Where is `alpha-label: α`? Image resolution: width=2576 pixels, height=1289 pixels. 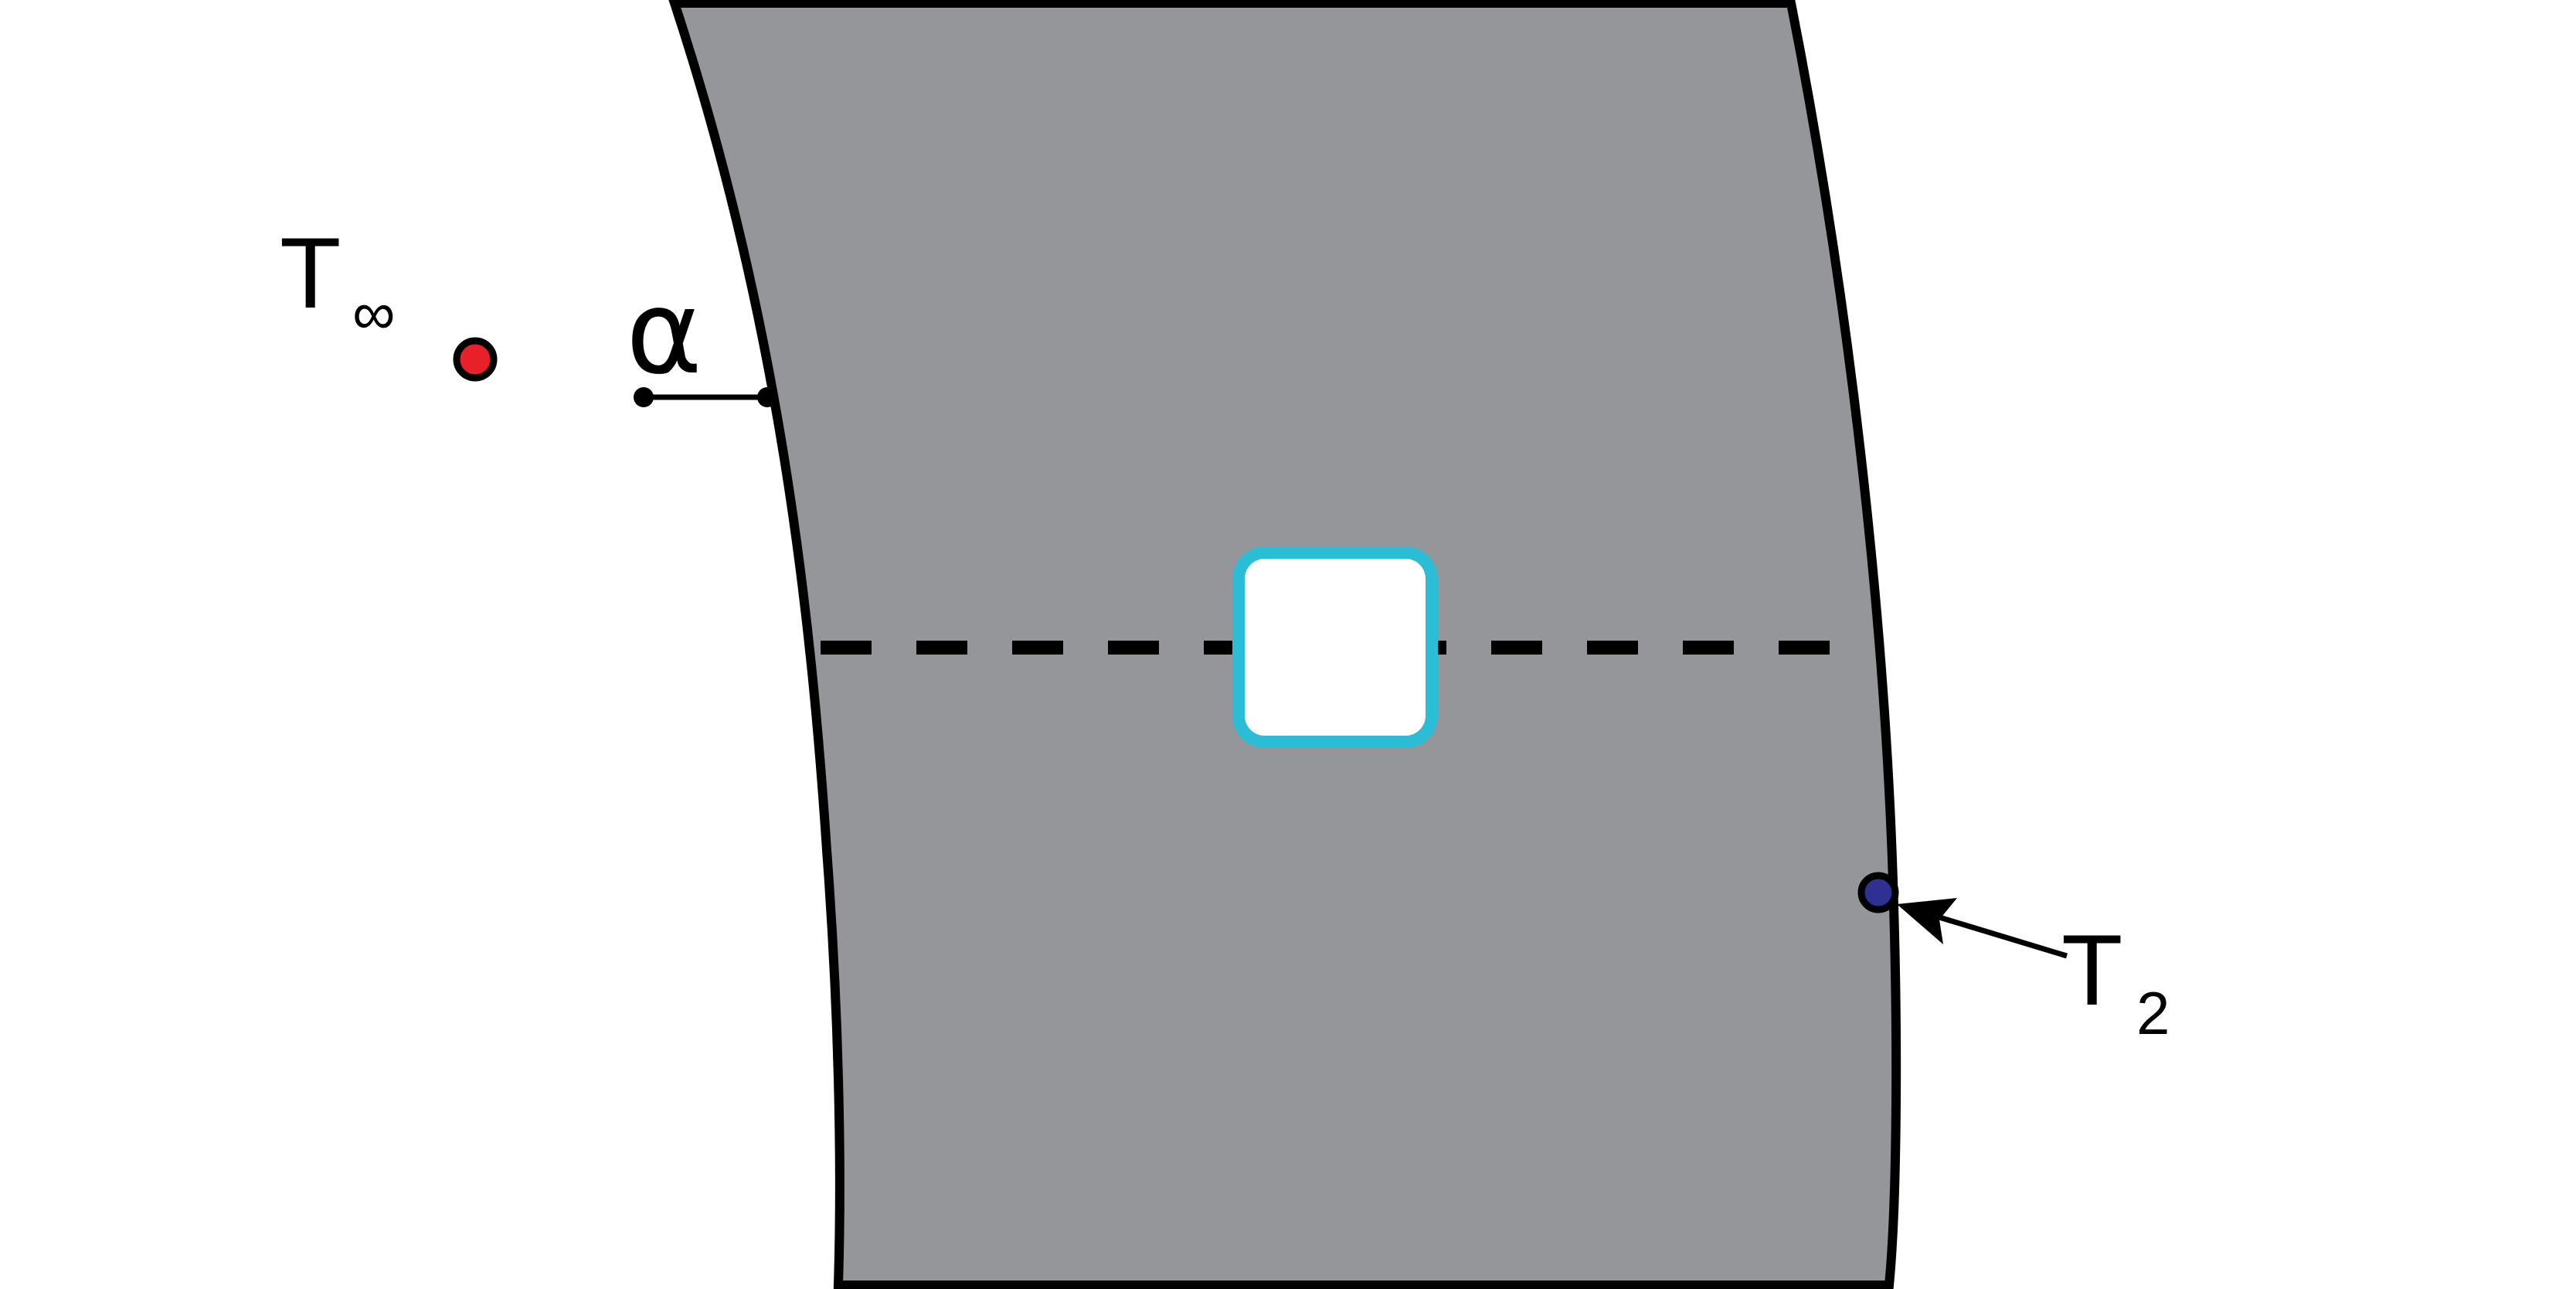
alpha-label: α is located at coordinates (664, 333).